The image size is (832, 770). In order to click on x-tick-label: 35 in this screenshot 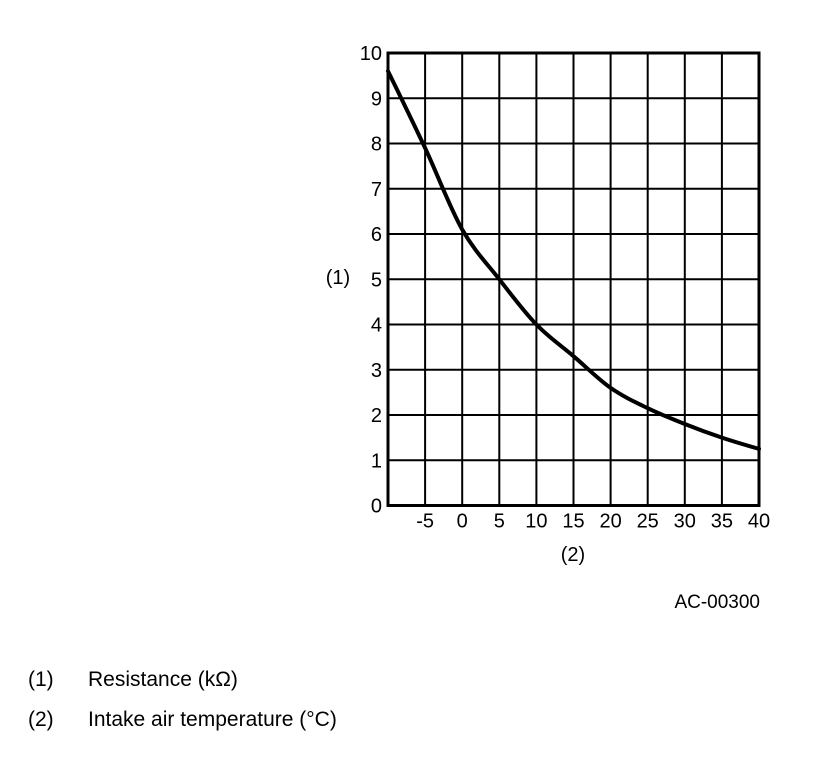, I will do `click(722, 522)`.